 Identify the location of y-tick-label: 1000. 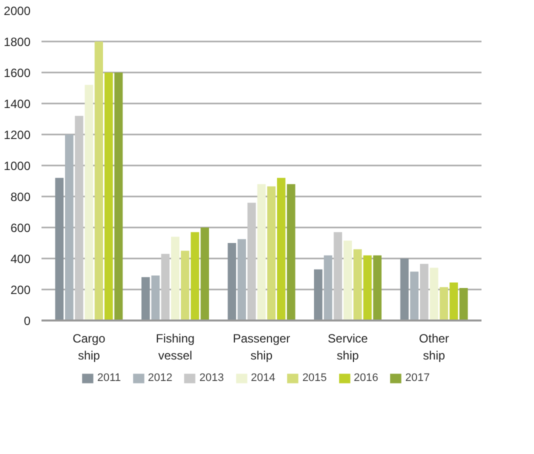
(17, 166).